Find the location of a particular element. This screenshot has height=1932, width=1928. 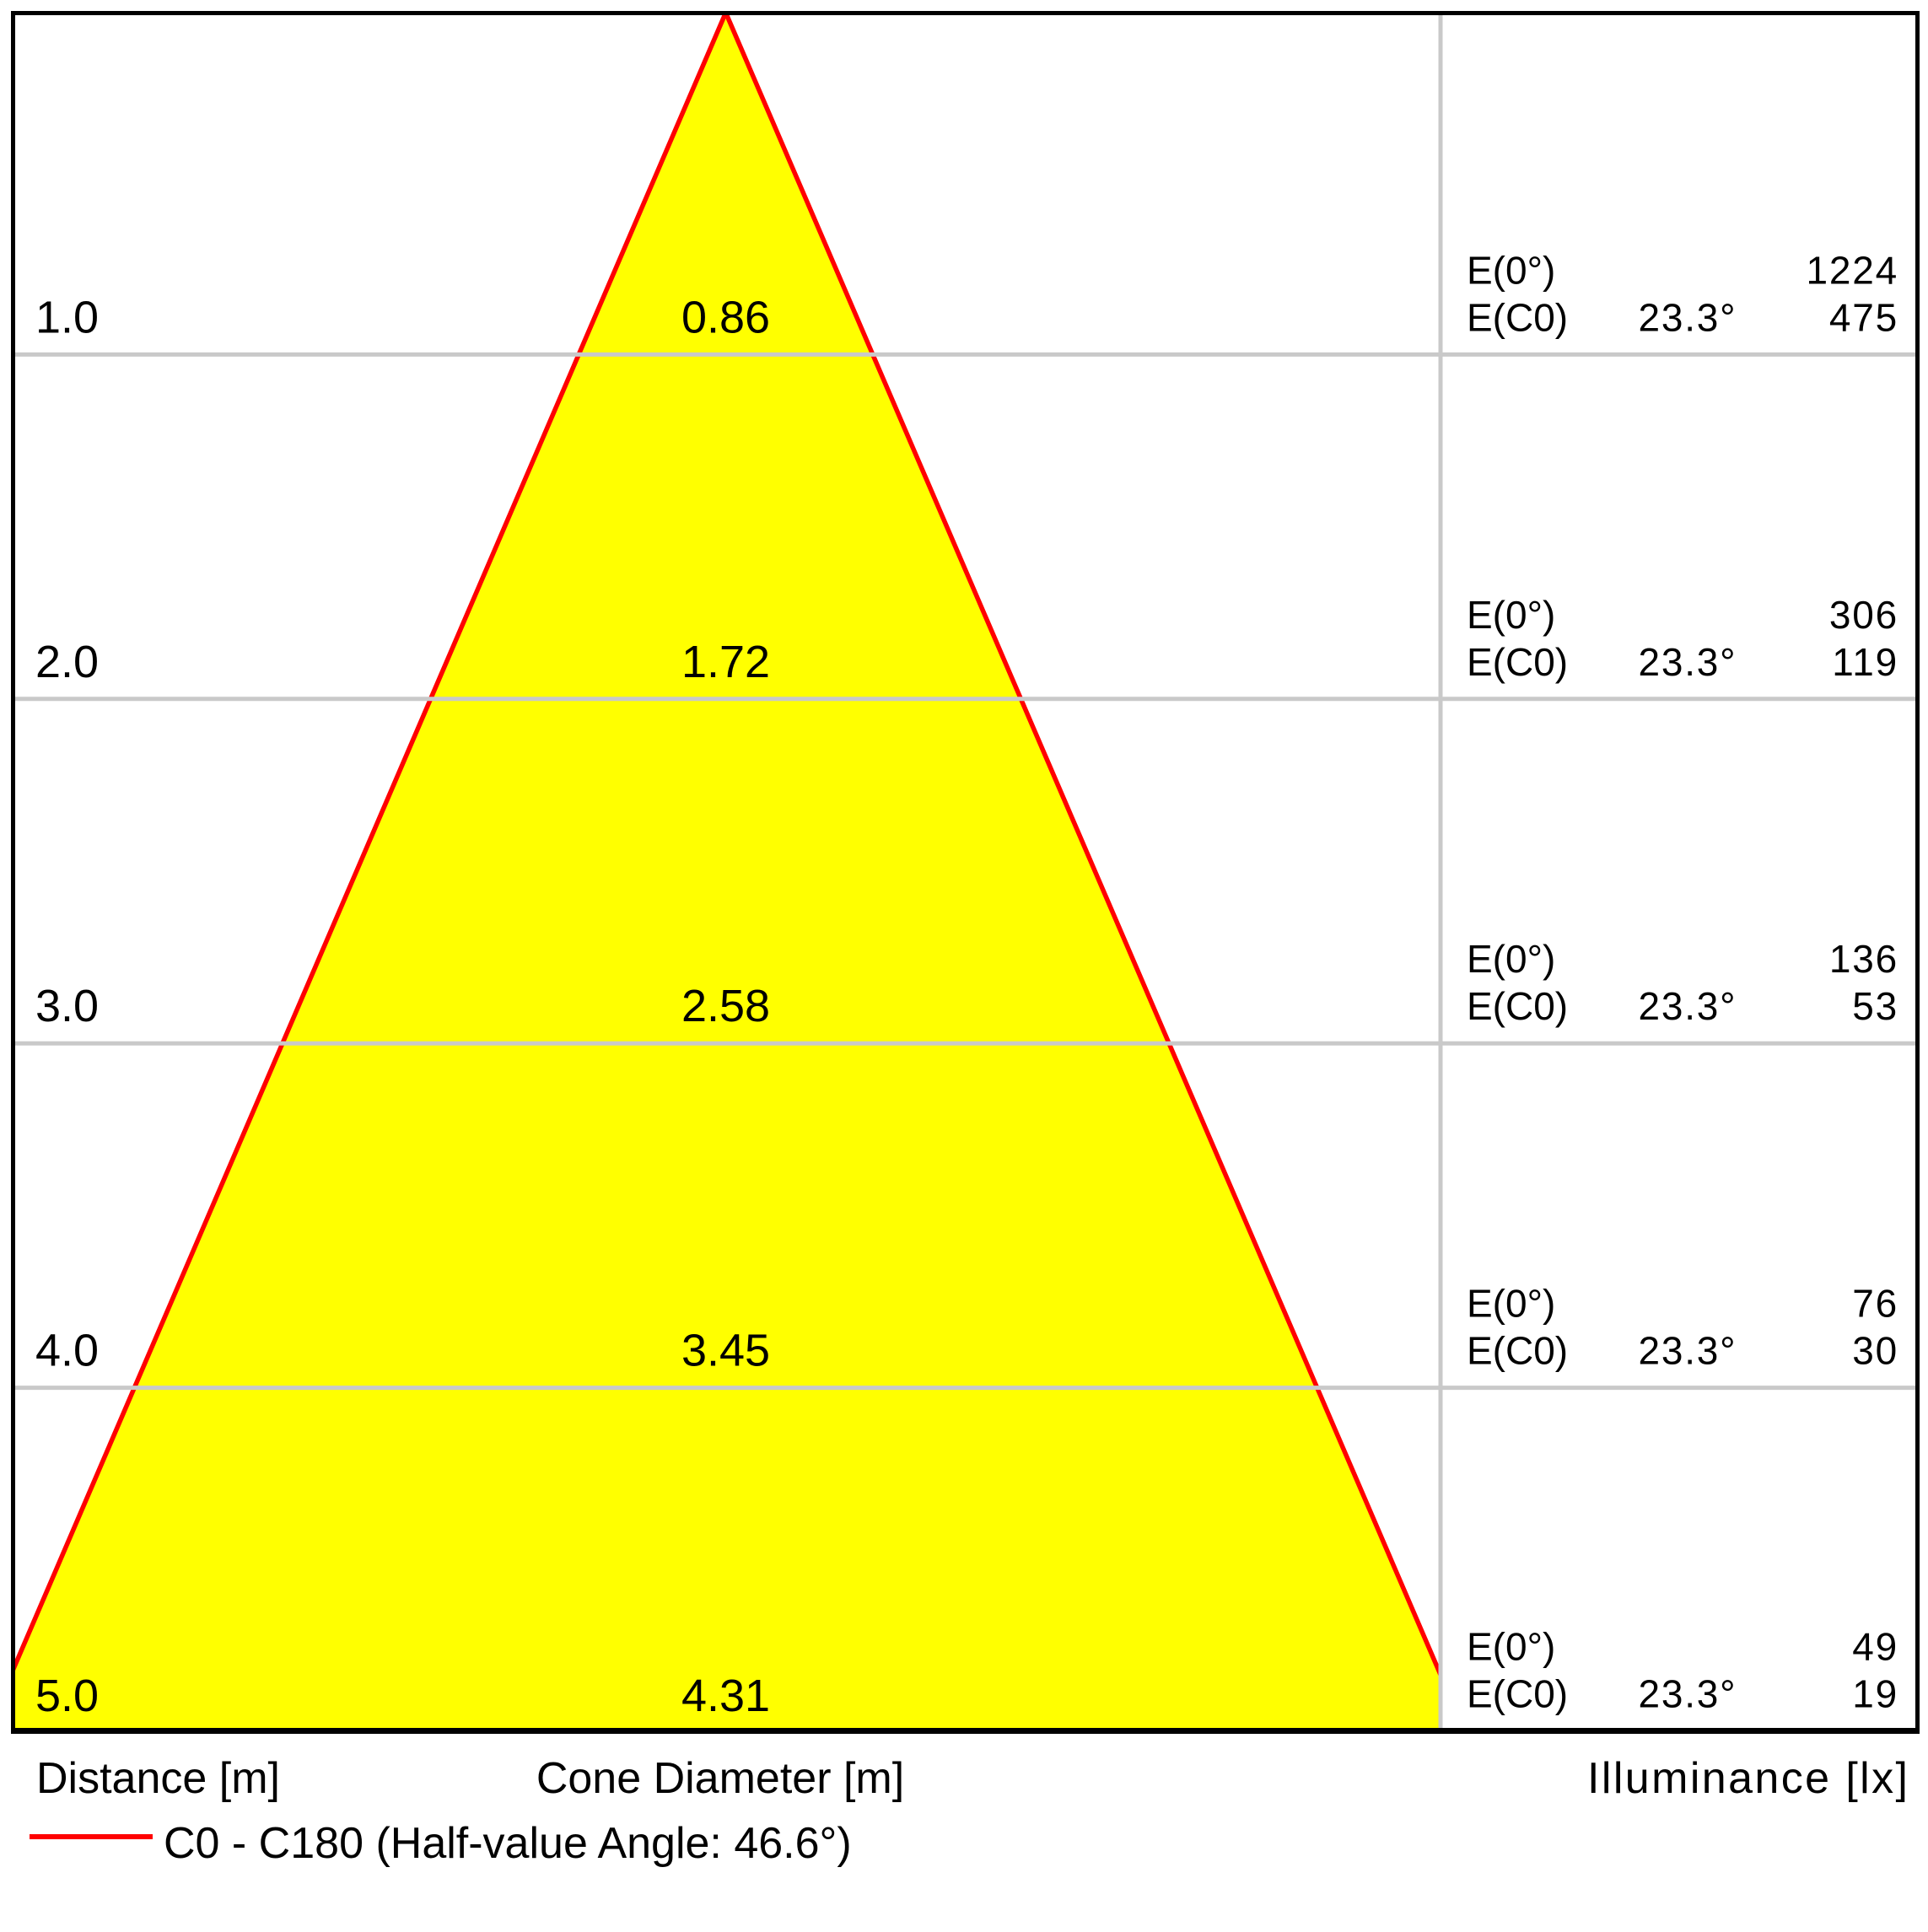

svg-text:C0 - C180 (Half-value Angle: 4: C0 - C180 (Half-value Angle: 46.6°) is located at coordinates (508, 1843).